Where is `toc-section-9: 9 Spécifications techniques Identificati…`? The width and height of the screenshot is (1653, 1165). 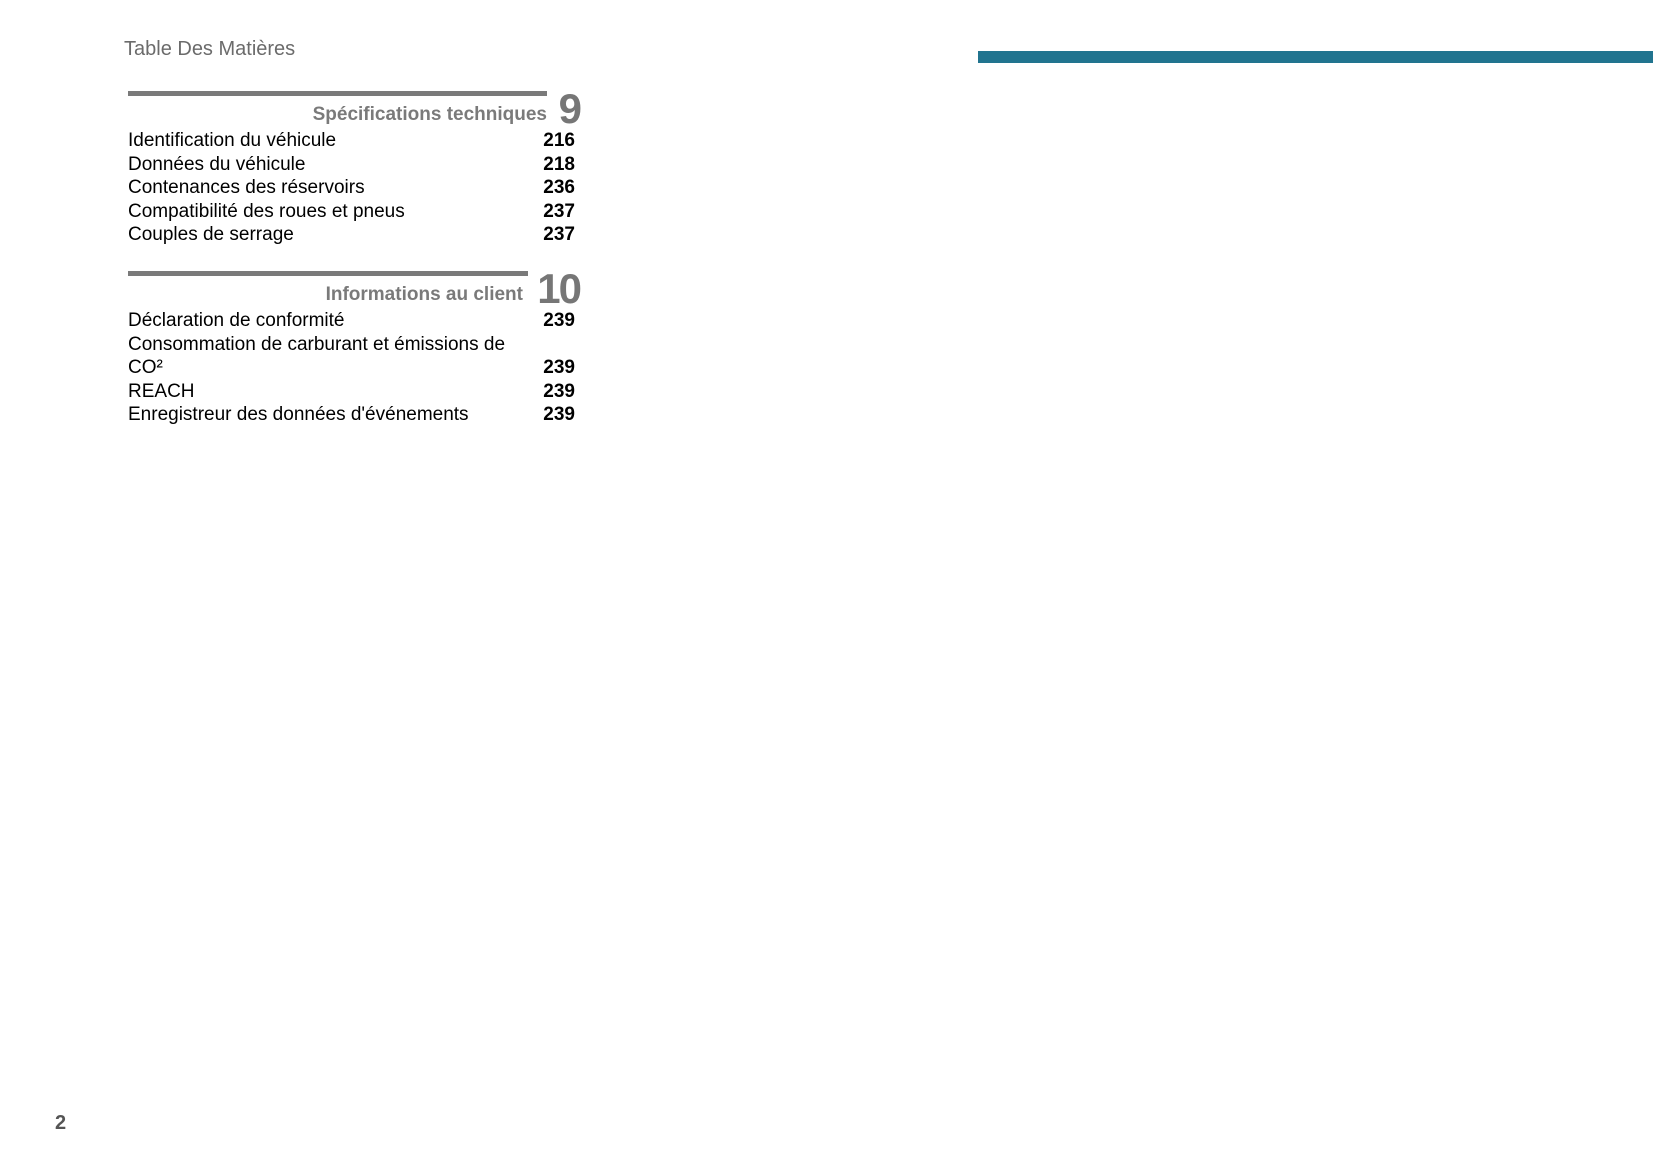 toc-section-9: 9 Spécifications techniques Identificati… is located at coordinates (355, 168).